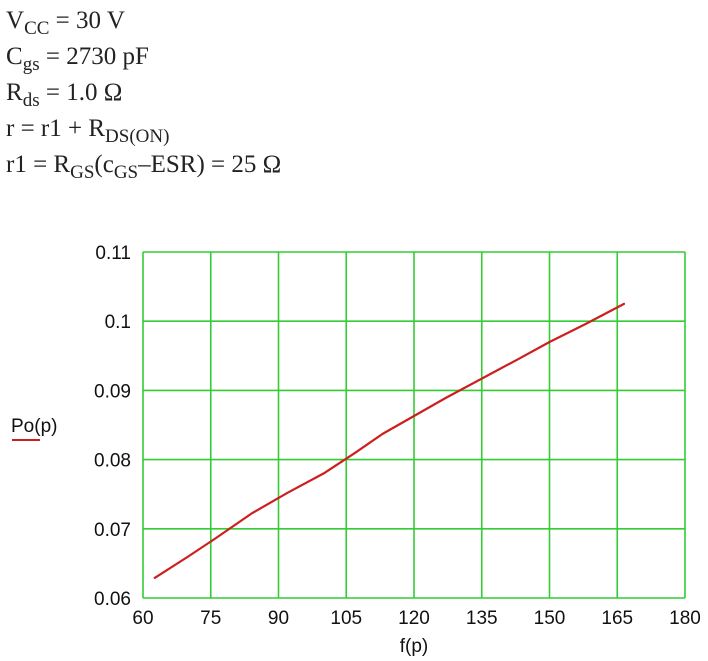 The height and width of the screenshot is (661, 708). Describe the element at coordinates (38, 164) in the screenshot. I see `eq-prefix: r1 = R` at that location.